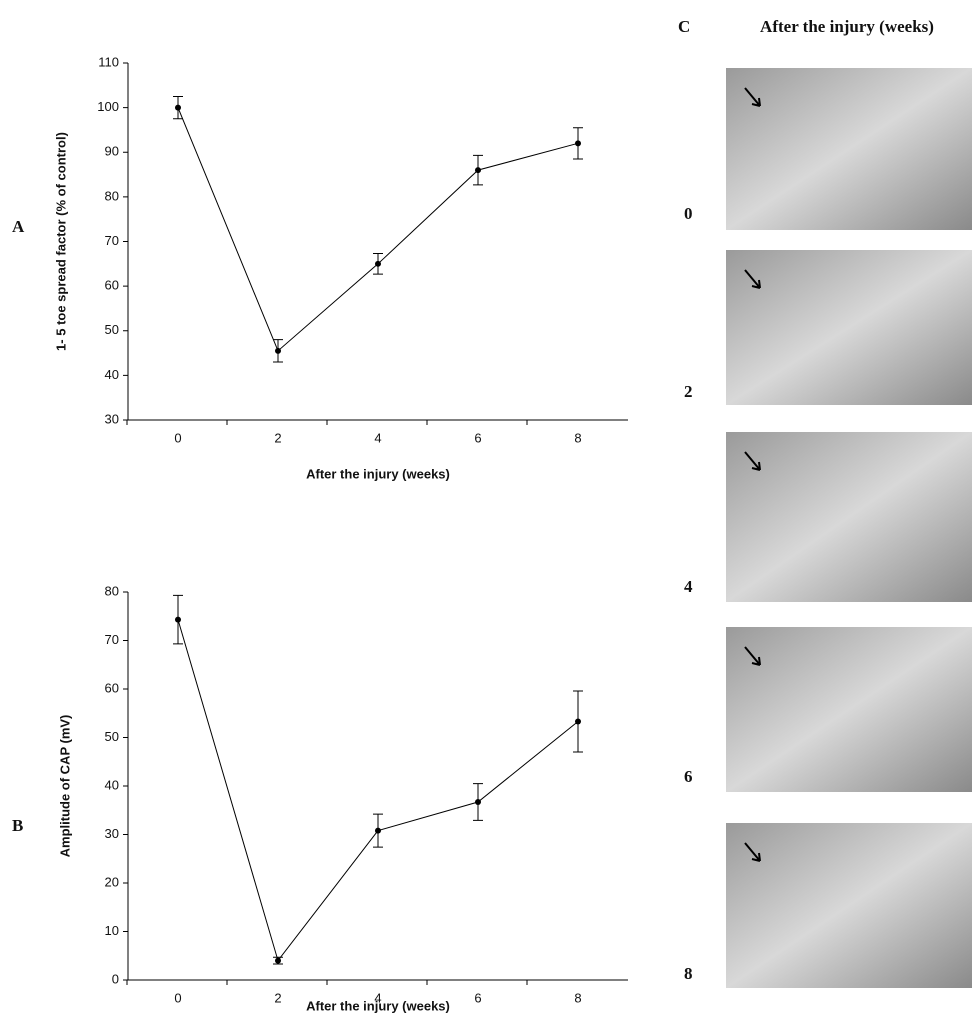 Image resolution: width=974 pixels, height=1021 pixels. I want to click on y-tick-label: 0, so click(115, 978).